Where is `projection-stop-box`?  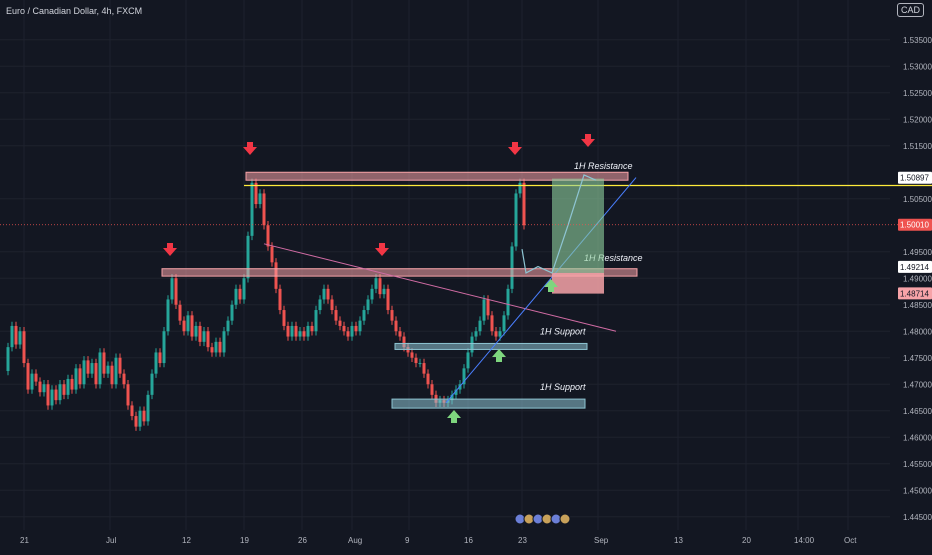 projection-stop-box is located at coordinates (578, 283).